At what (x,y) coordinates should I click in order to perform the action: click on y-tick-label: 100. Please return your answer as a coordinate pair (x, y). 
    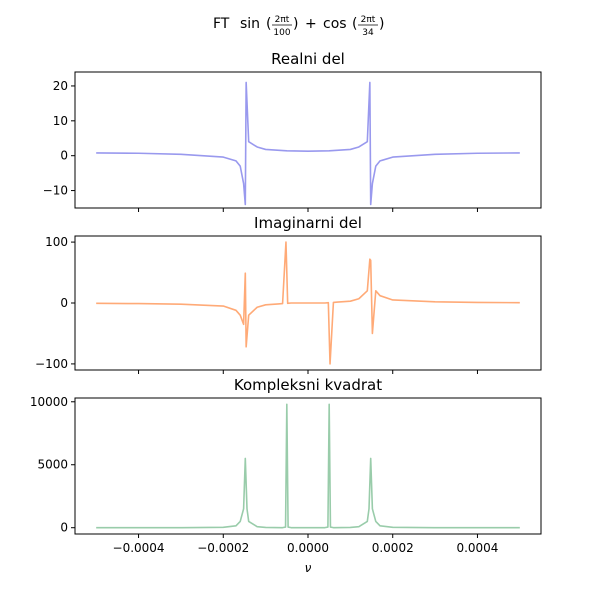
    Looking at the image, I should click on (56, 242).